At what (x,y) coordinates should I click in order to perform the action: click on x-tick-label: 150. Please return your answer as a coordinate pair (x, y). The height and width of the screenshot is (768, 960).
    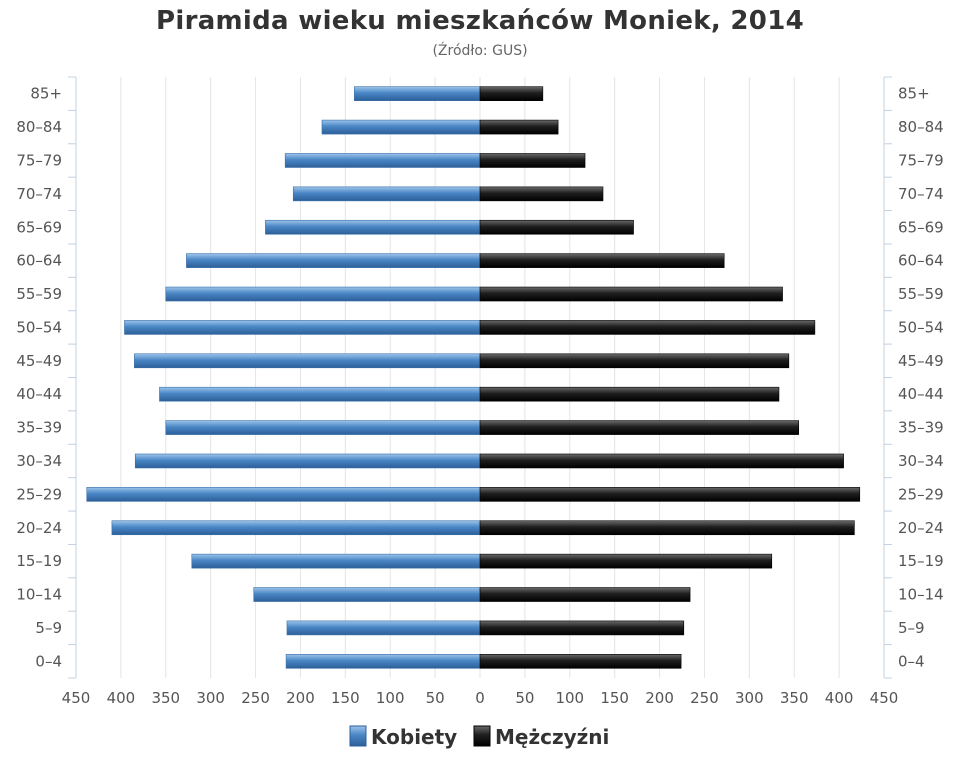
    Looking at the image, I should click on (614, 698).